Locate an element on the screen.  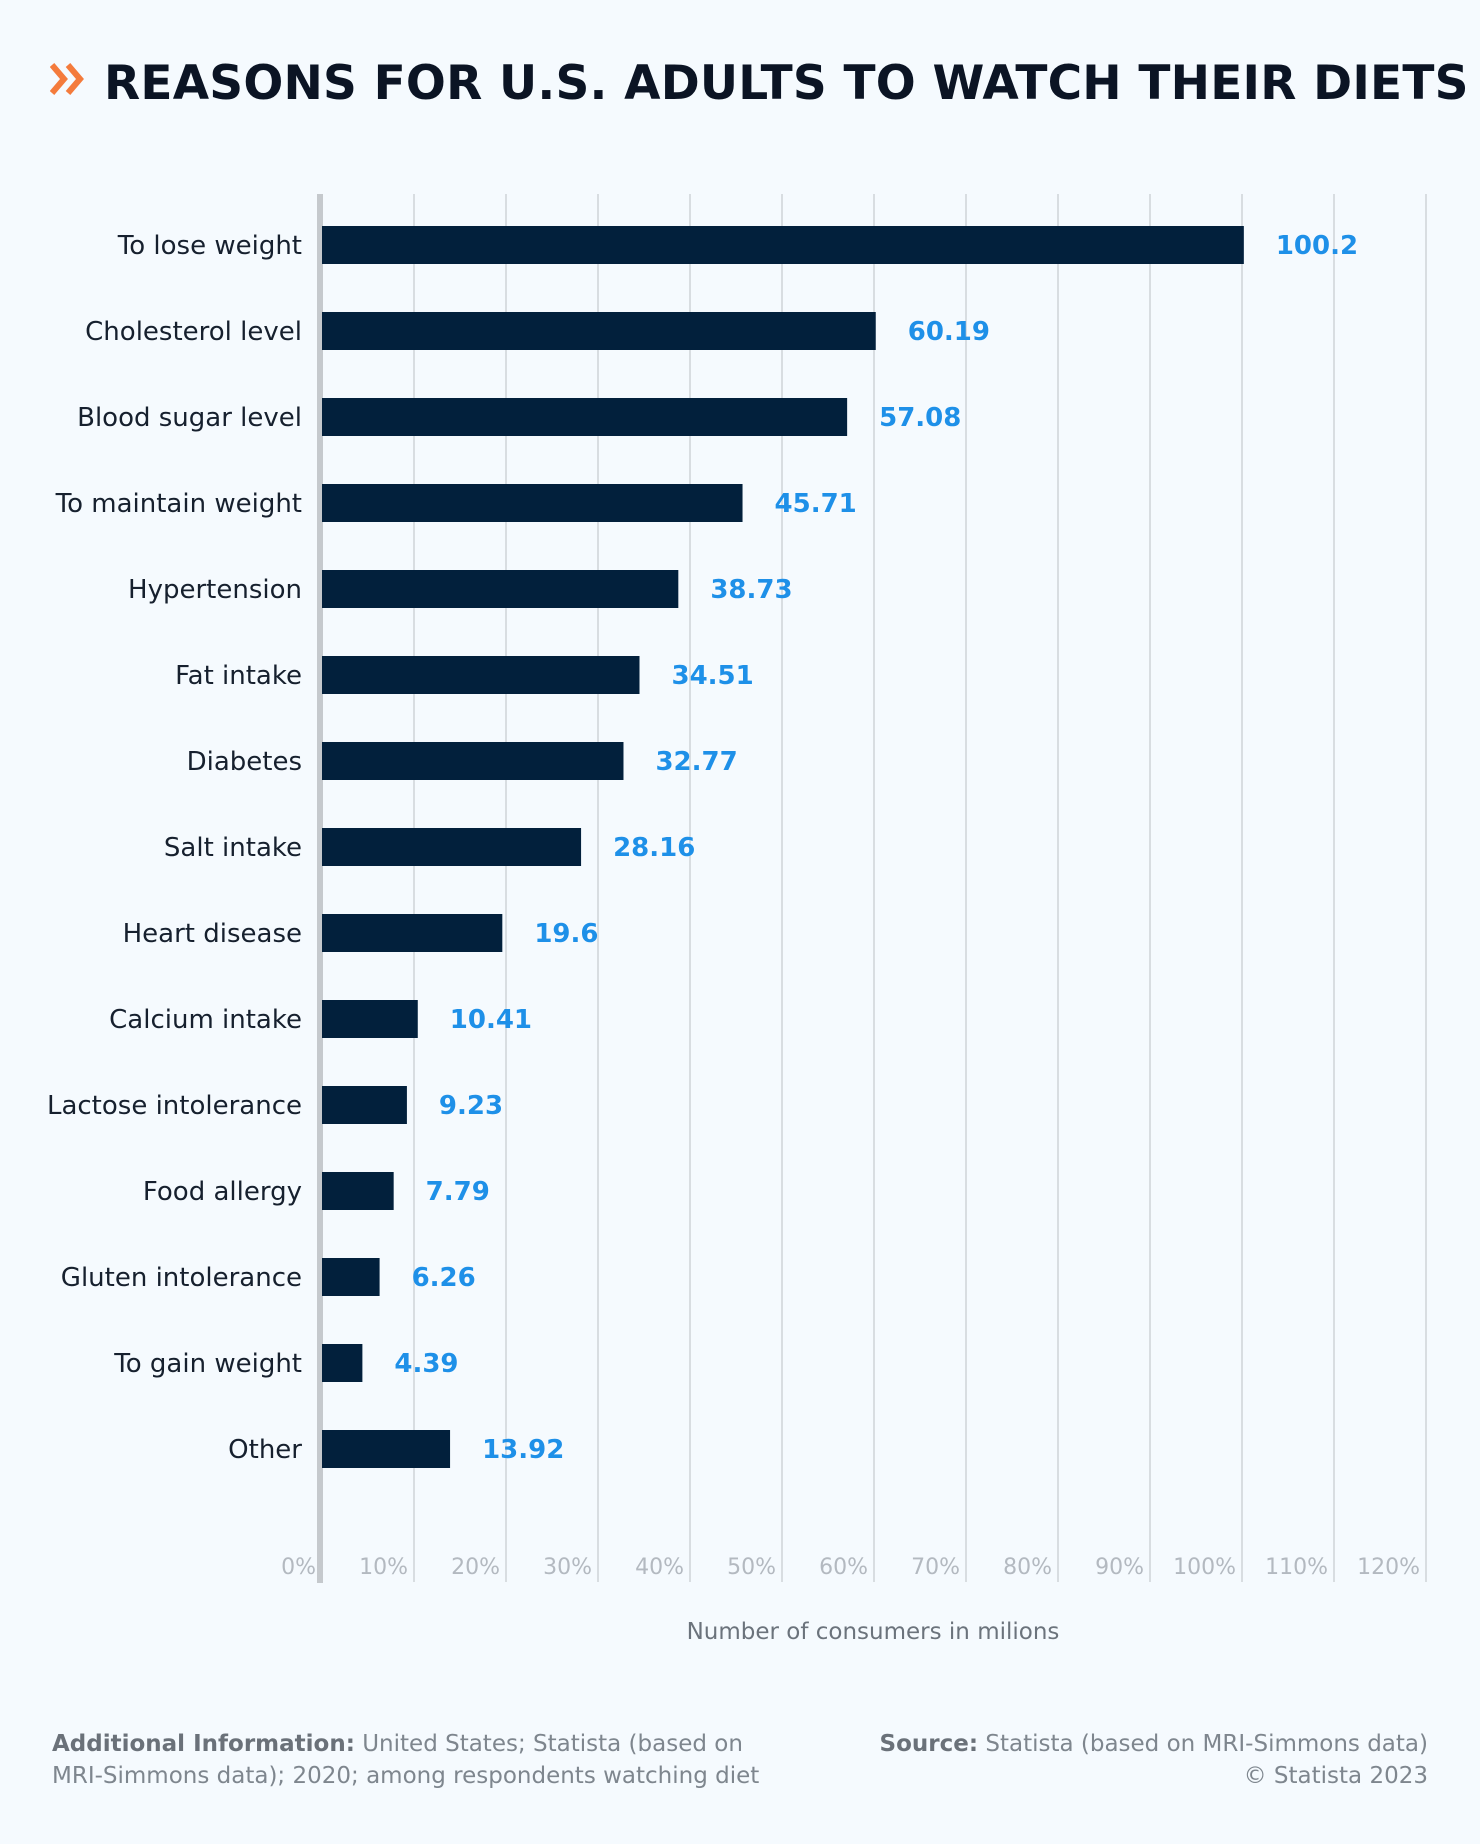
value-label: 45.71 is located at coordinates (816, 504).